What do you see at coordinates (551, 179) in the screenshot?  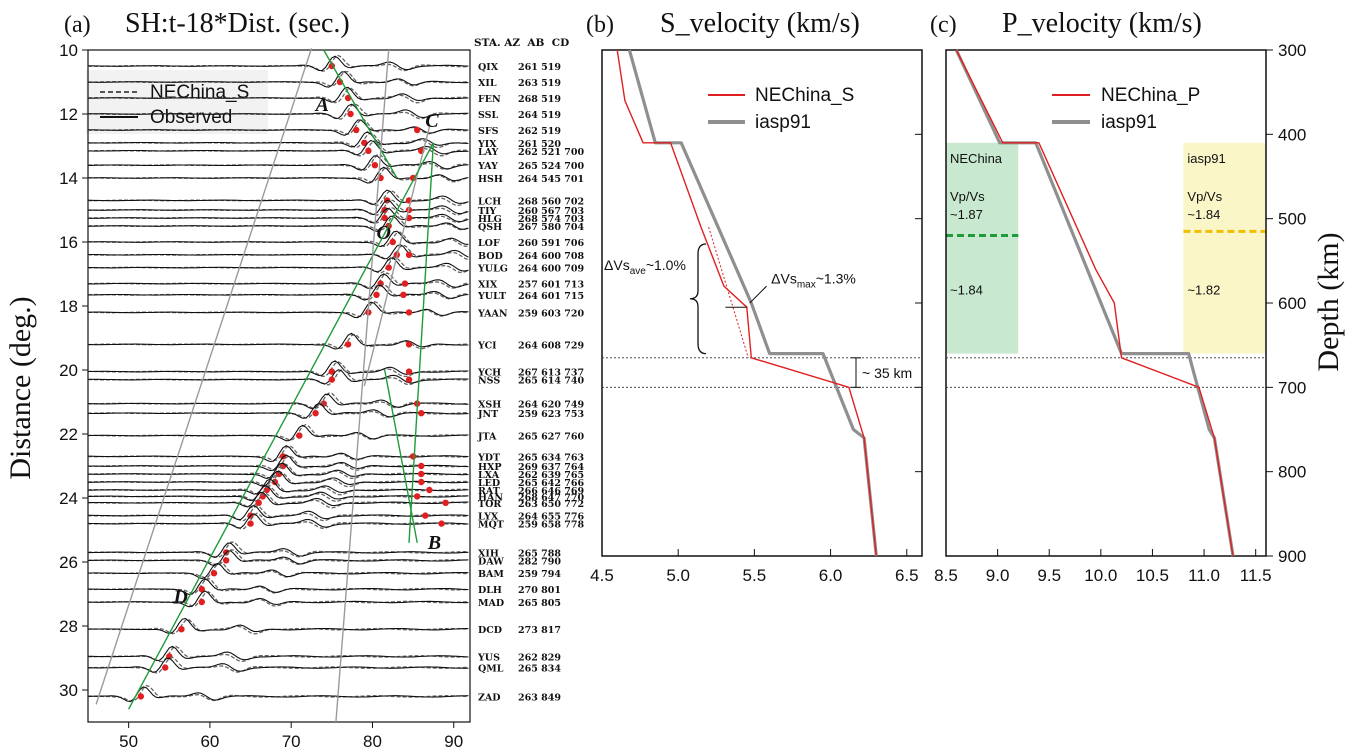 I see `station-info: 264 545 701` at bounding box center [551, 179].